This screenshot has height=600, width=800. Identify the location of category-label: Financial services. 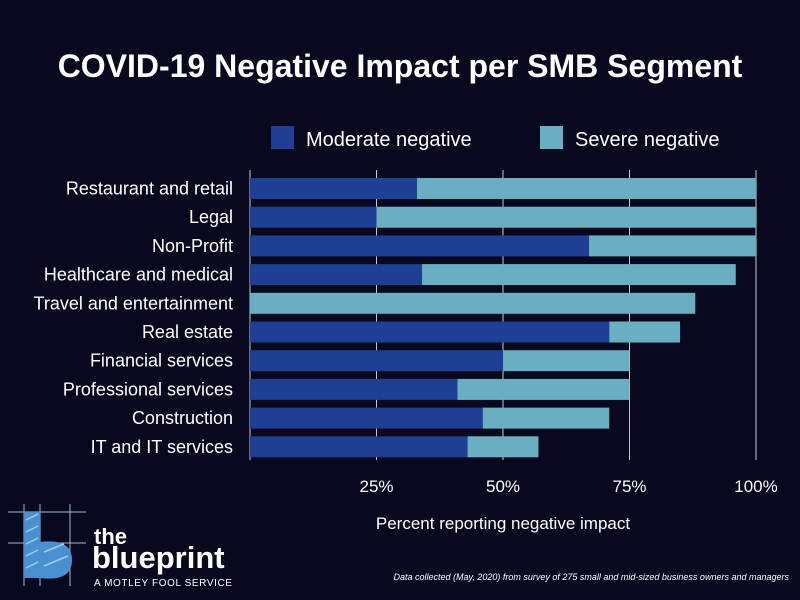
(161, 361).